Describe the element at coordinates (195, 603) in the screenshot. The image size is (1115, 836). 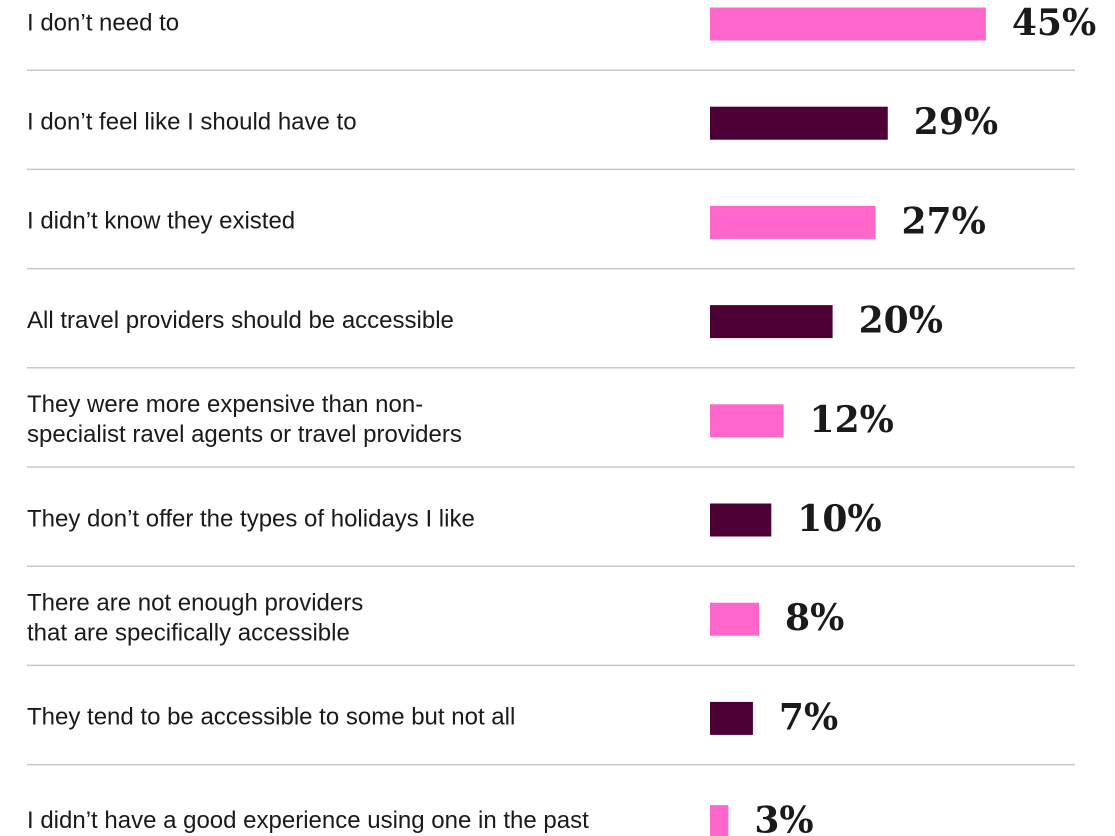
I see `category-label-line: There are not enough providers` at that location.